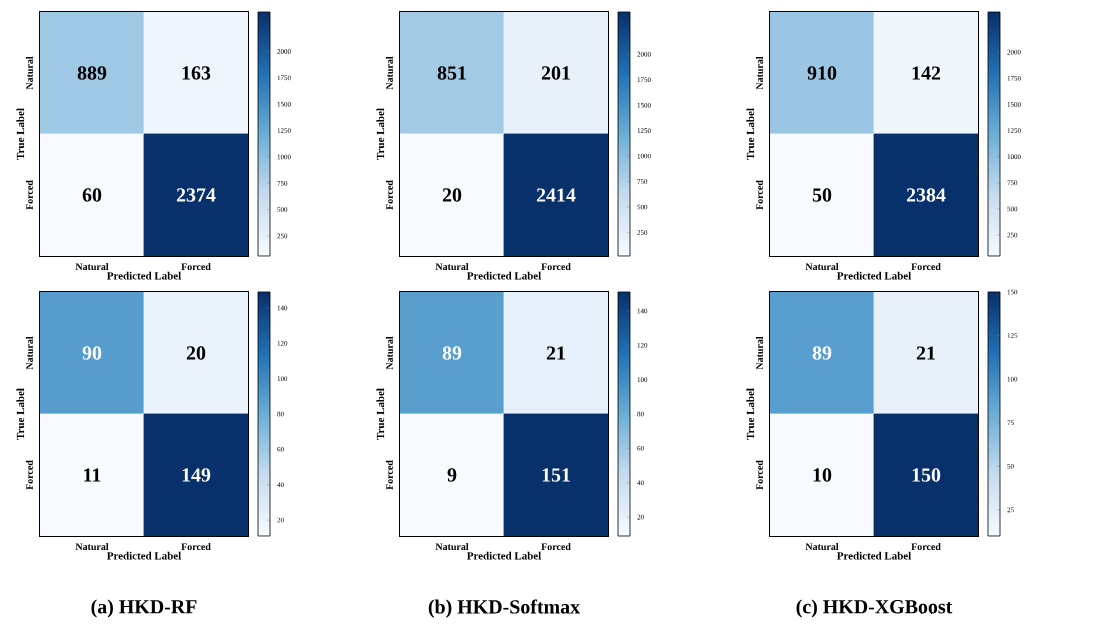  Describe the element at coordinates (92, 353) in the screenshot. I see `data-label: 90` at that location.